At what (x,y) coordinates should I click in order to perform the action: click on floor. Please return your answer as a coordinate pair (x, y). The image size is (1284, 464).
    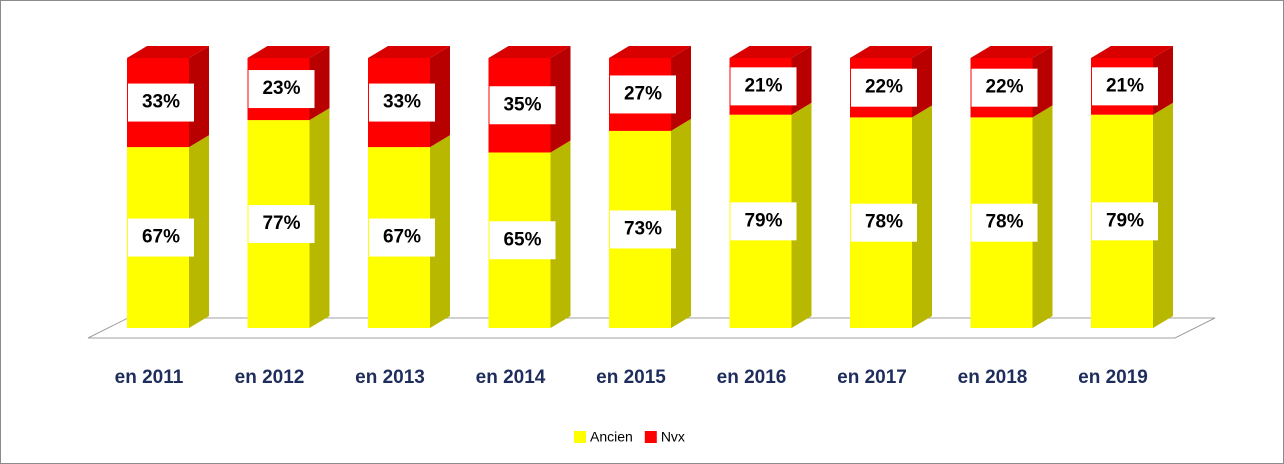
    Looking at the image, I should click on (651, 328).